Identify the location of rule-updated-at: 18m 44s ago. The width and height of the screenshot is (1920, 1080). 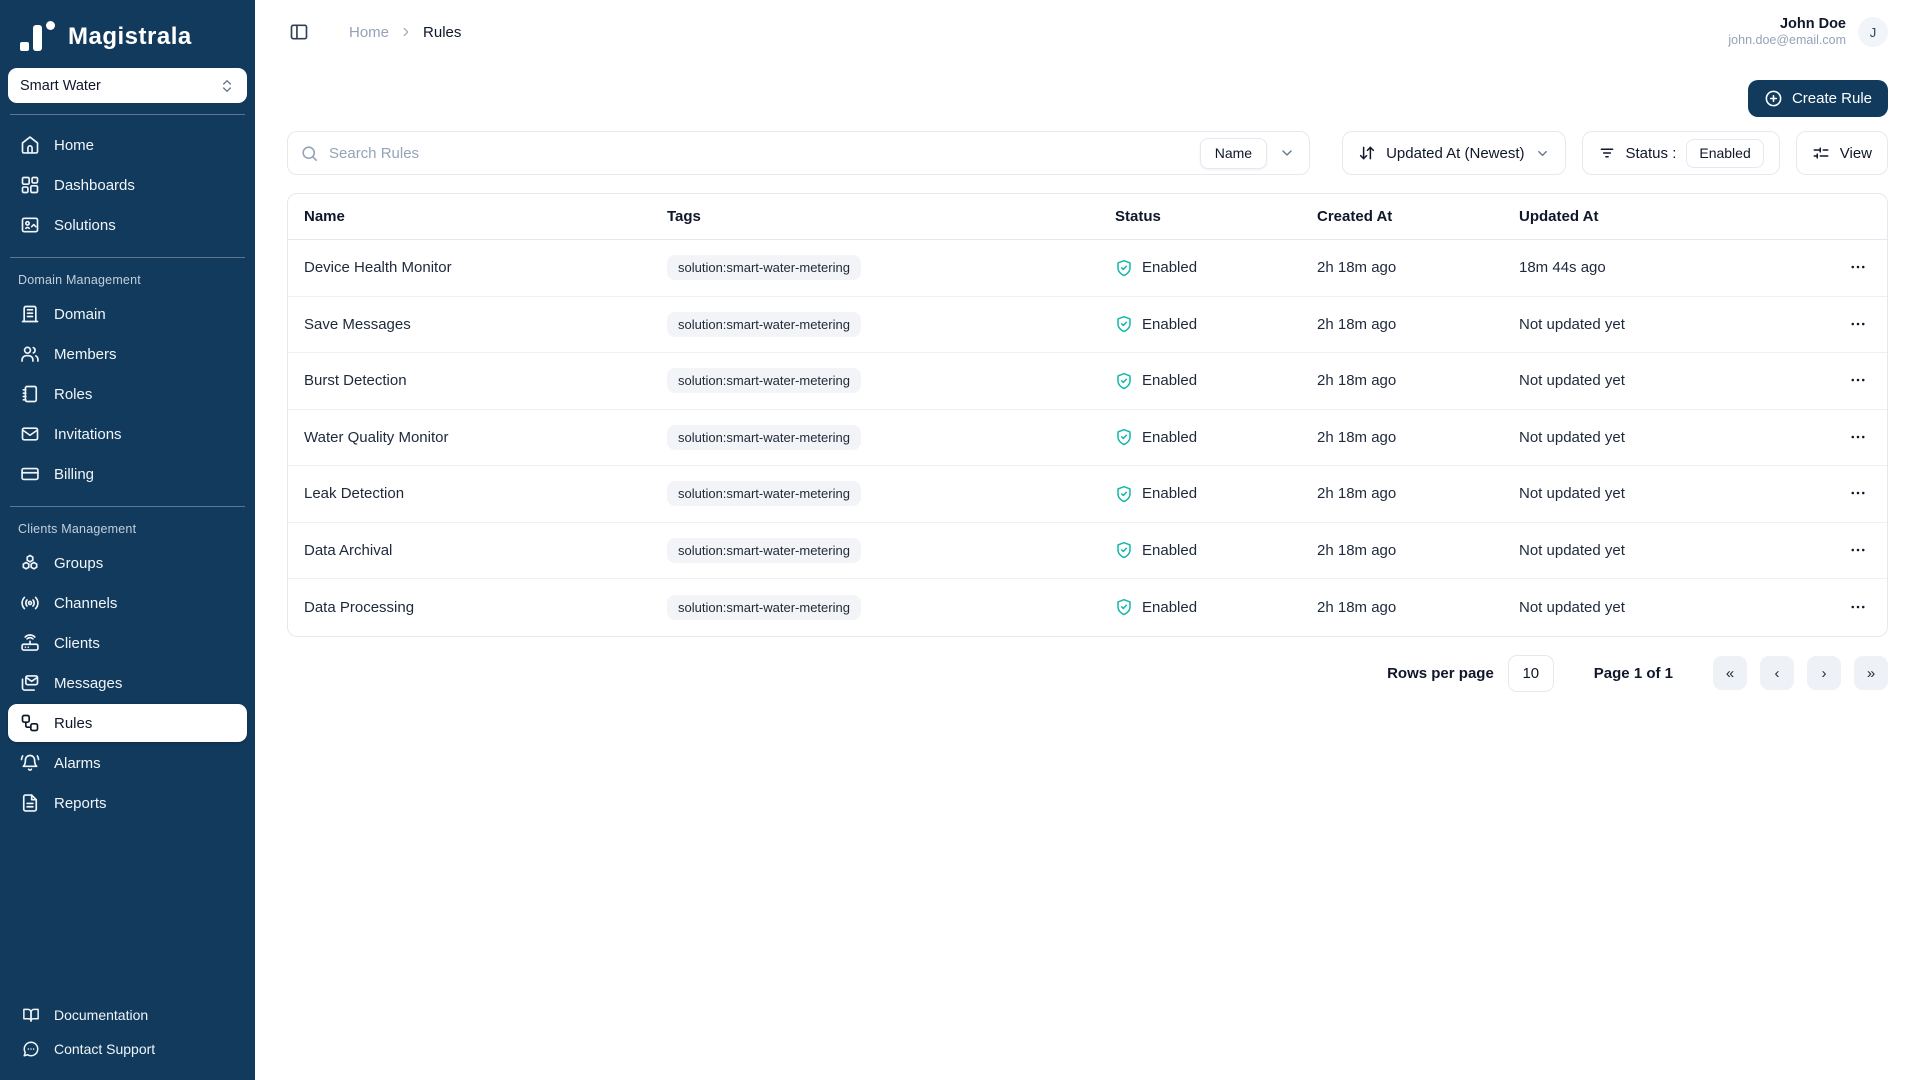
(1562, 268).